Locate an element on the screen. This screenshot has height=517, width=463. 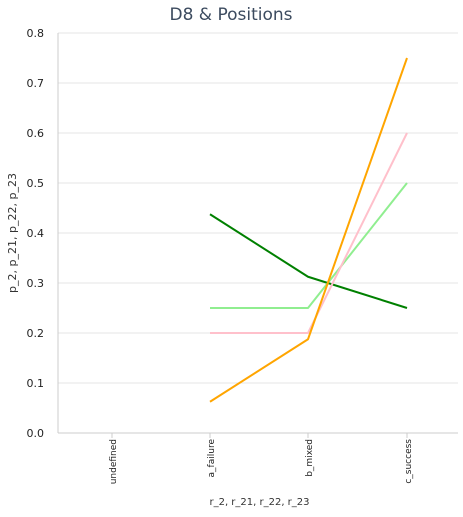
y-tick-labels: 0.0 0.1 0.2 0.3 0.4 0.5 0.6 0.7 0.8 is located at coordinates (36, 233).